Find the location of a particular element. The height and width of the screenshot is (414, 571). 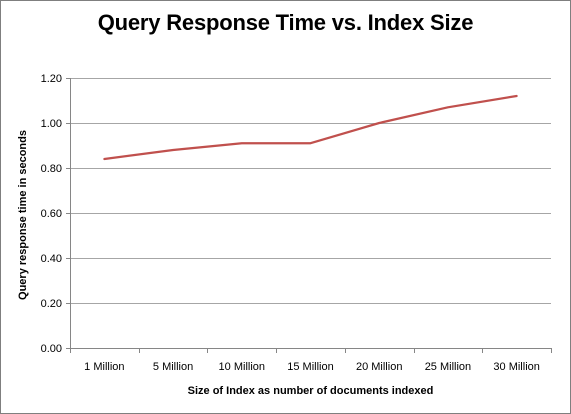

x-tick-label: 25 Million is located at coordinates (448, 367).